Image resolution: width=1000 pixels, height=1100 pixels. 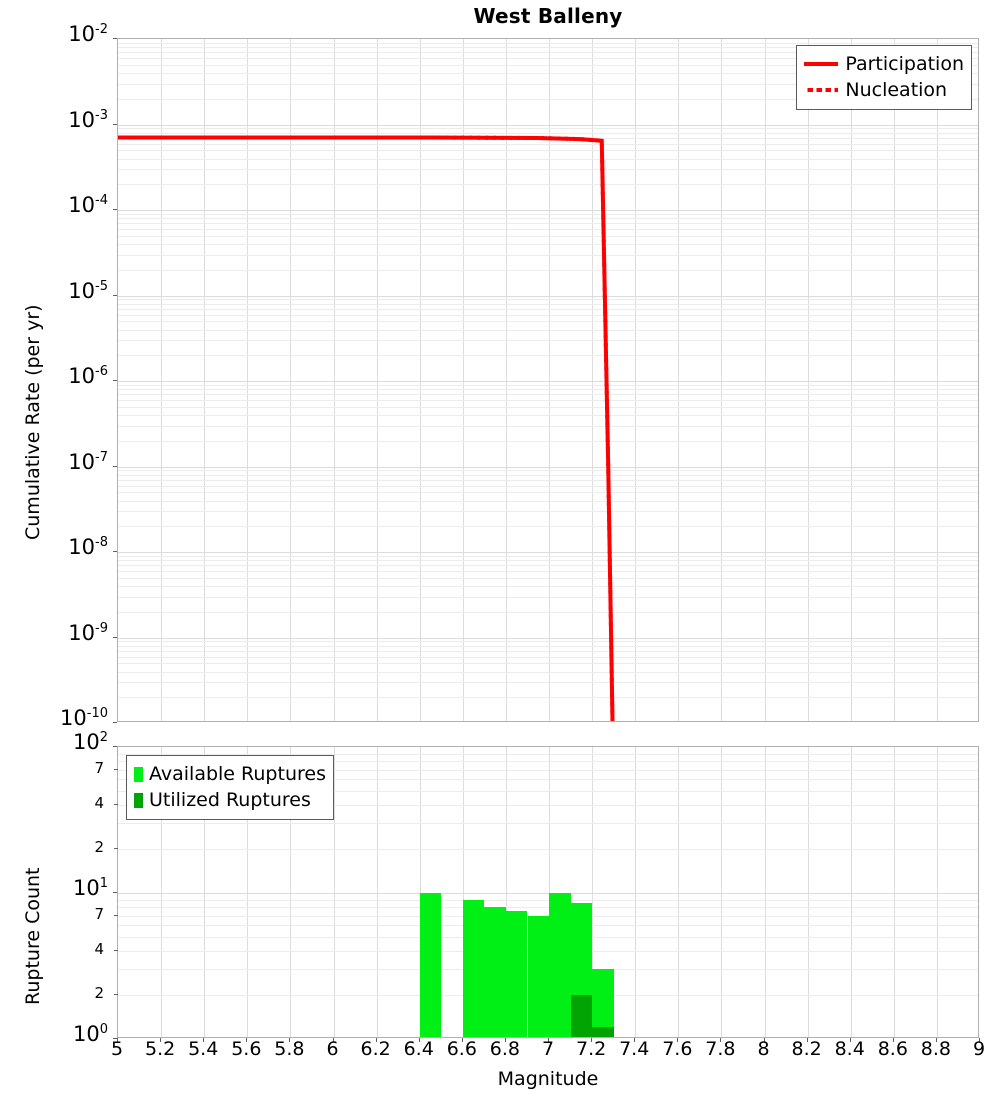 What do you see at coordinates (418, 1049) in the screenshot?
I see `x-tick-label: 6.4` at bounding box center [418, 1049].